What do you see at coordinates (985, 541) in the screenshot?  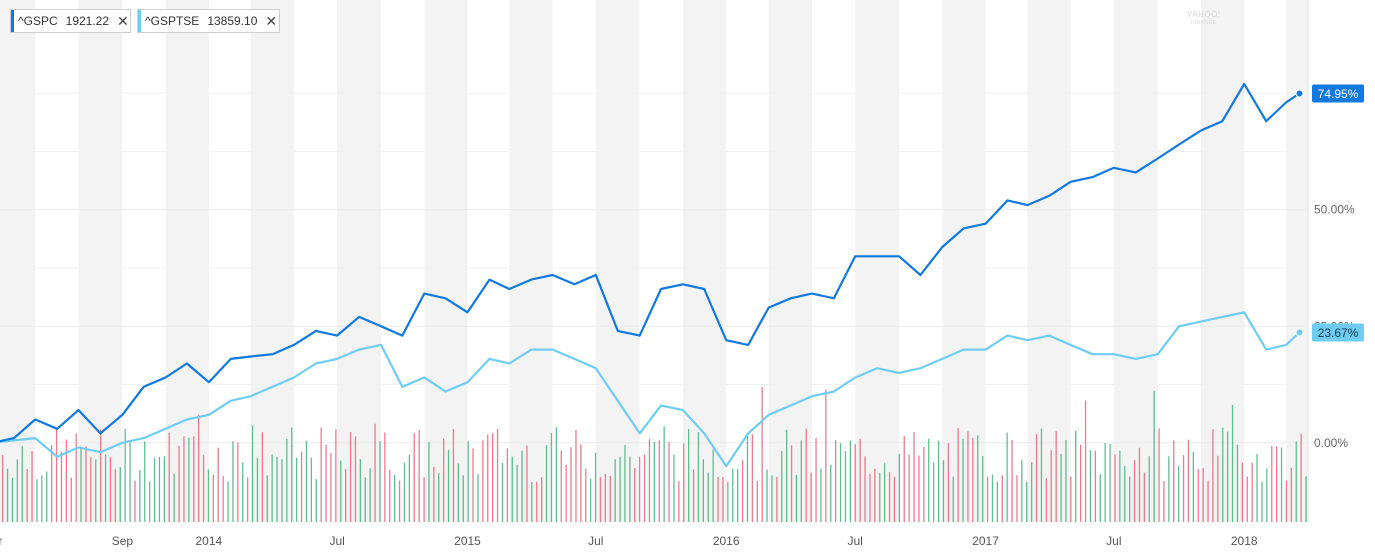 I see `x-tick-label: 2017` at bounding box center [985, 541].